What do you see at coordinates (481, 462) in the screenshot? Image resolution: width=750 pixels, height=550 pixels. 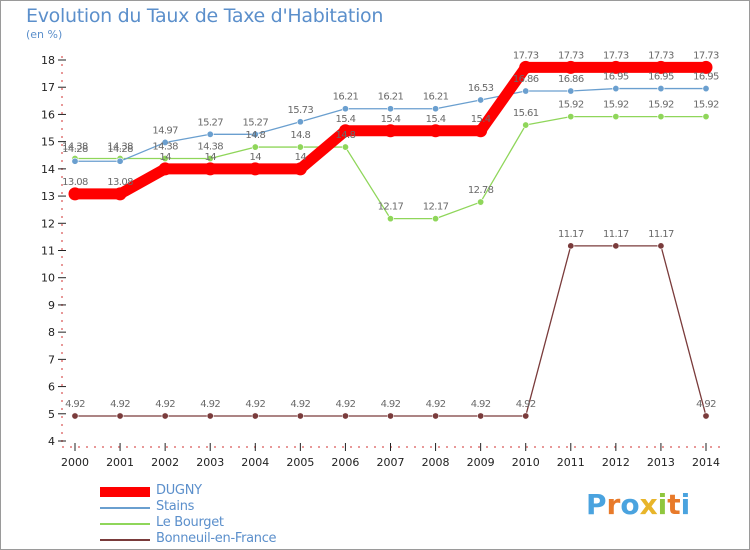 I see `x-tick-label: 2009` at bounding box center [481, 462].